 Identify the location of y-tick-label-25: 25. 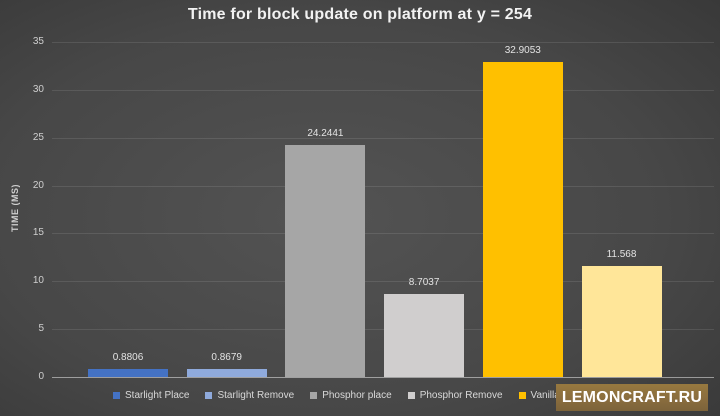
(38, 137).